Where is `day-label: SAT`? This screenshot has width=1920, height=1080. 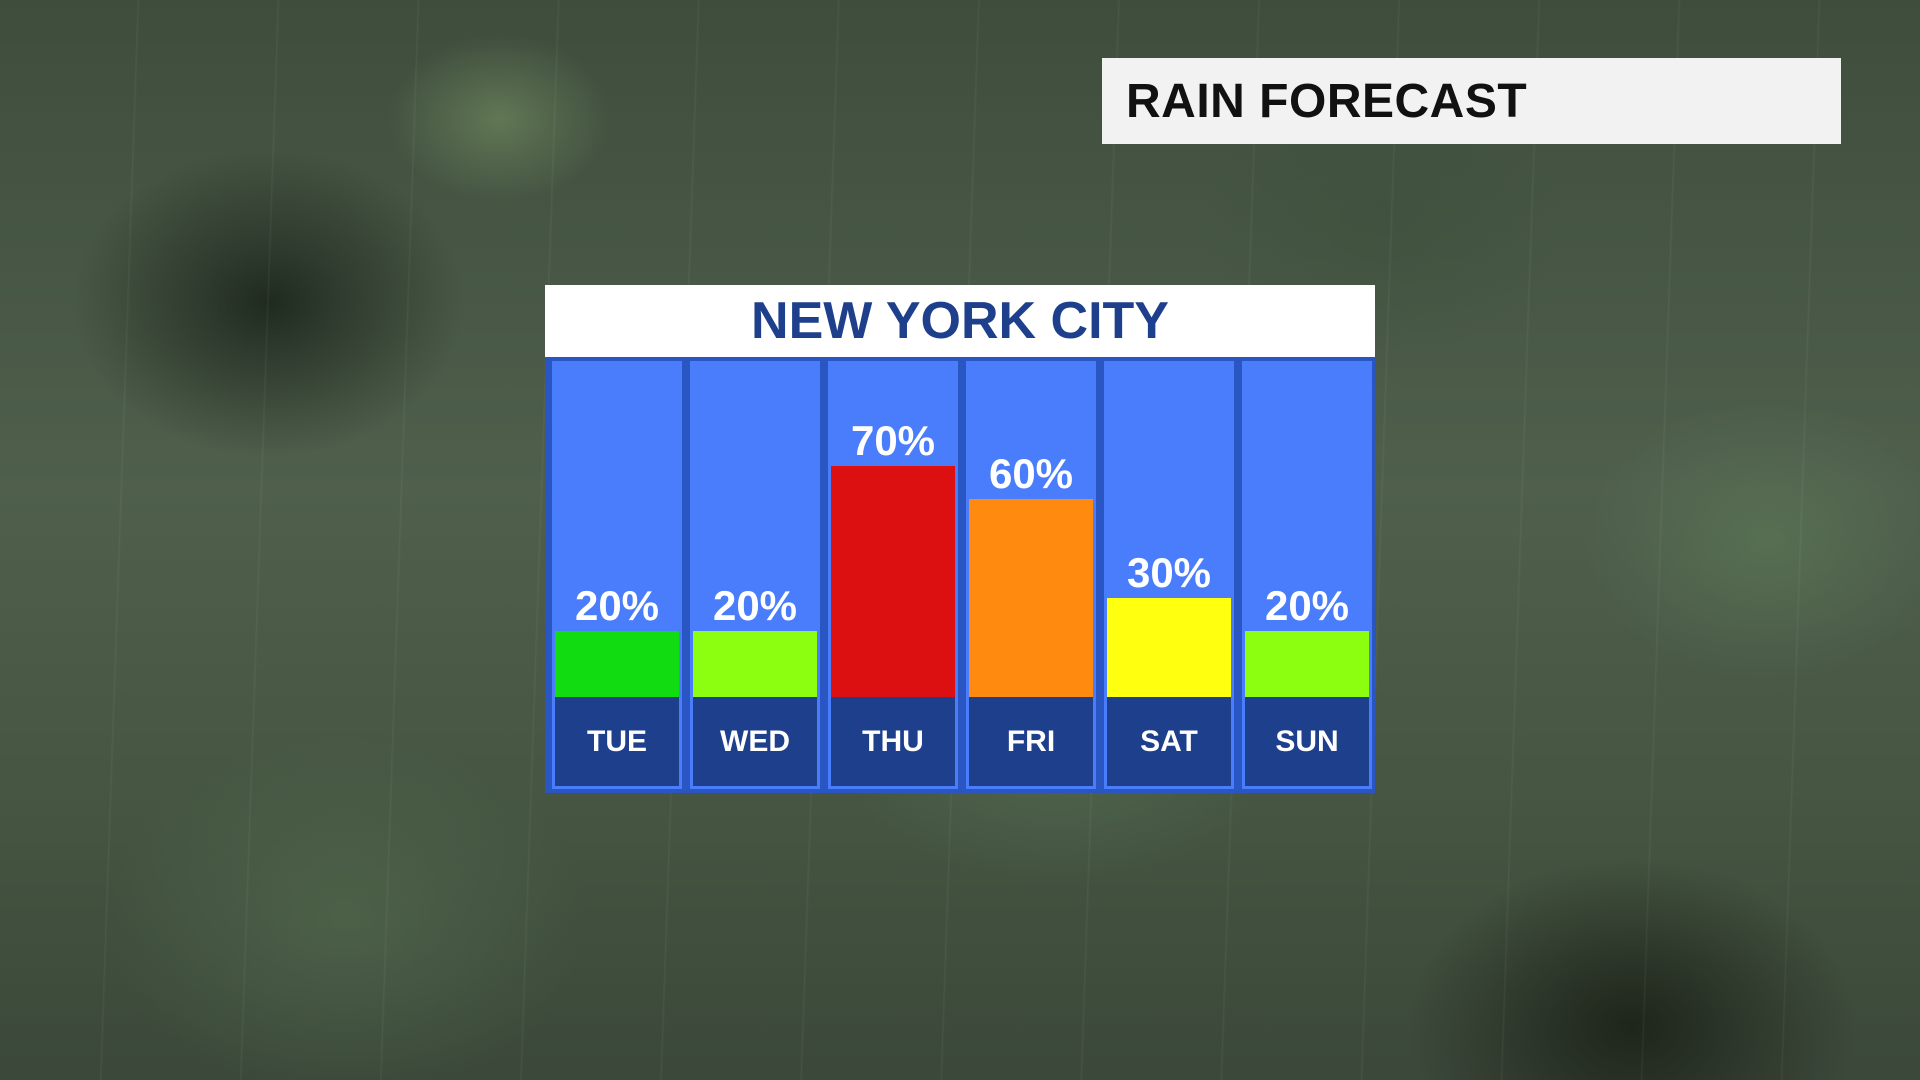
day-label: SAT is located at coordinates (1169, 741).